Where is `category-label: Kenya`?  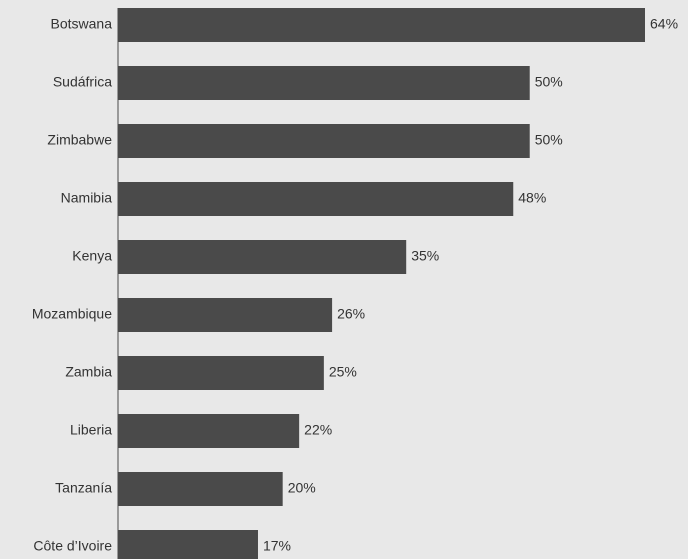 category-label: Kenya is located at coordinates (92, 256).